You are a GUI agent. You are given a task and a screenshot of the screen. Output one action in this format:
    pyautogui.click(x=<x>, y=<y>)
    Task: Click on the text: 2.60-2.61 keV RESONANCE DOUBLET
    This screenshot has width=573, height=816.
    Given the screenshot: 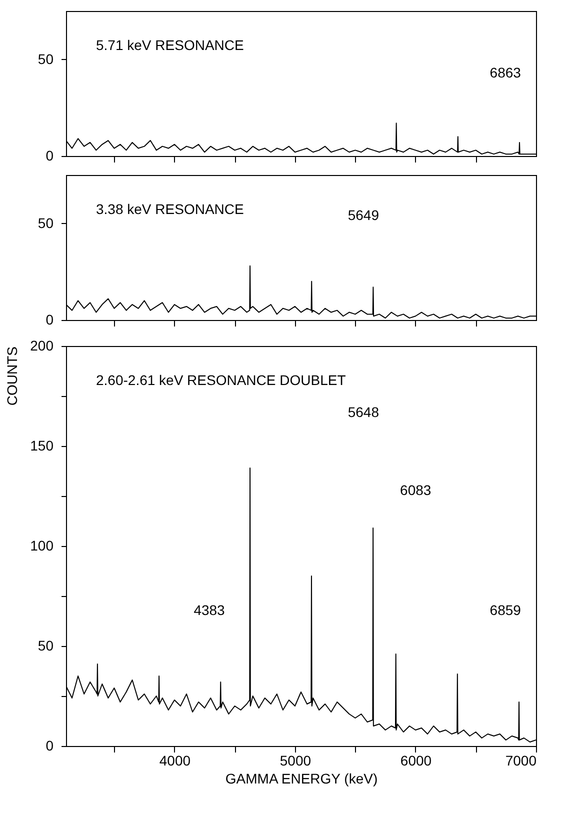 What is the action you would take?
    pyautogui.click(x=221, y=380)
    